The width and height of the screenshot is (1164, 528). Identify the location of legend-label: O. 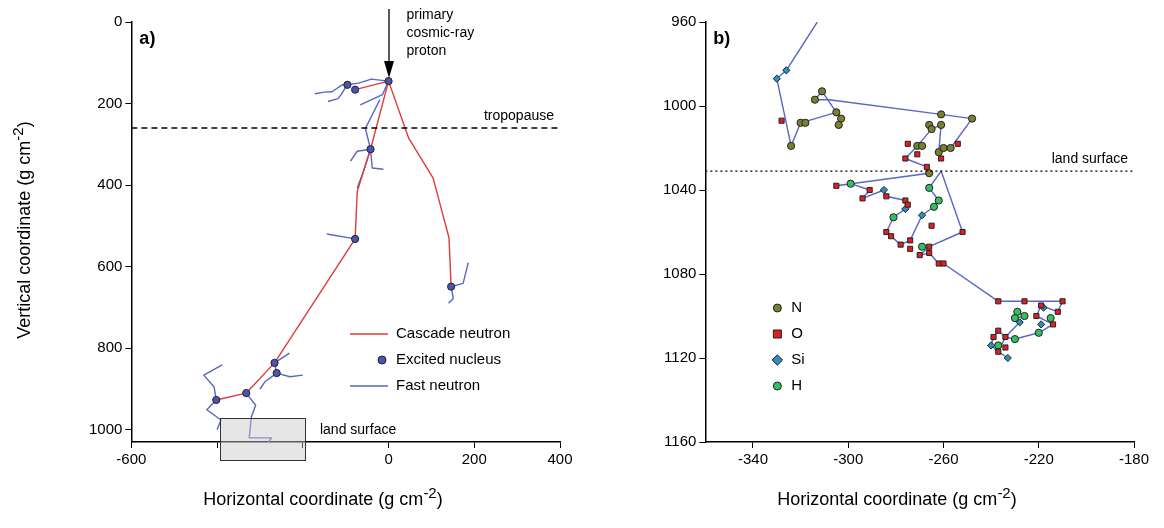
(797, 333).